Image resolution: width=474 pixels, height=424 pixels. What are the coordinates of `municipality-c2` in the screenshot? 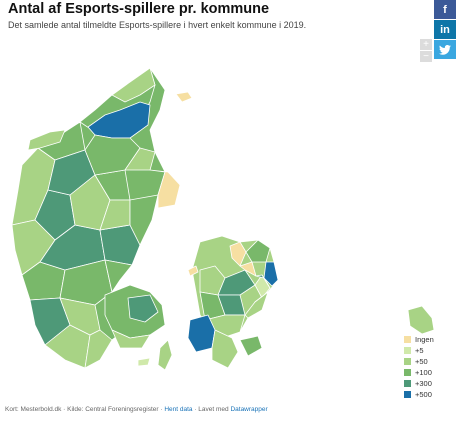 It's located at (86, 282).